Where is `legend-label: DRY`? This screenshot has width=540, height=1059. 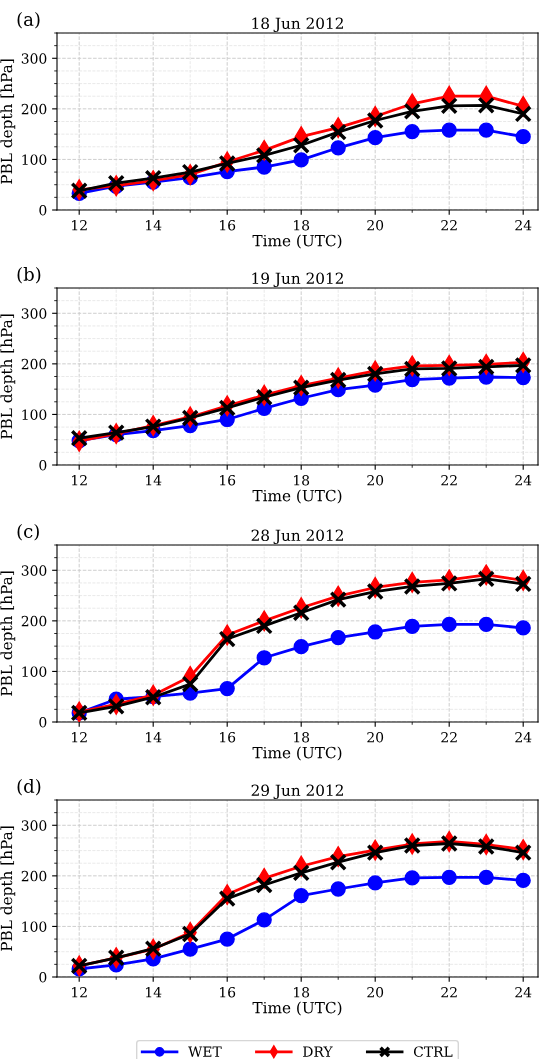
legend-label: DRY is located at coordinates (318, 1051).